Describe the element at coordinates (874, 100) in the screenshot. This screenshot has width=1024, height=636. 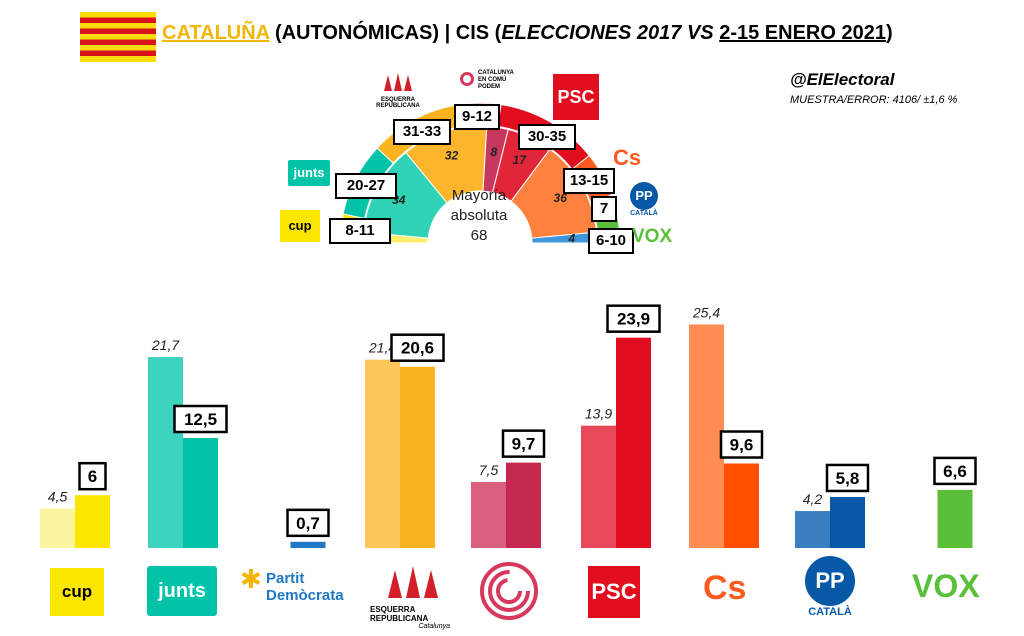
I see `sample-size: MUESTRA/ERROR: 4106/ ±1,6 %` at that location.